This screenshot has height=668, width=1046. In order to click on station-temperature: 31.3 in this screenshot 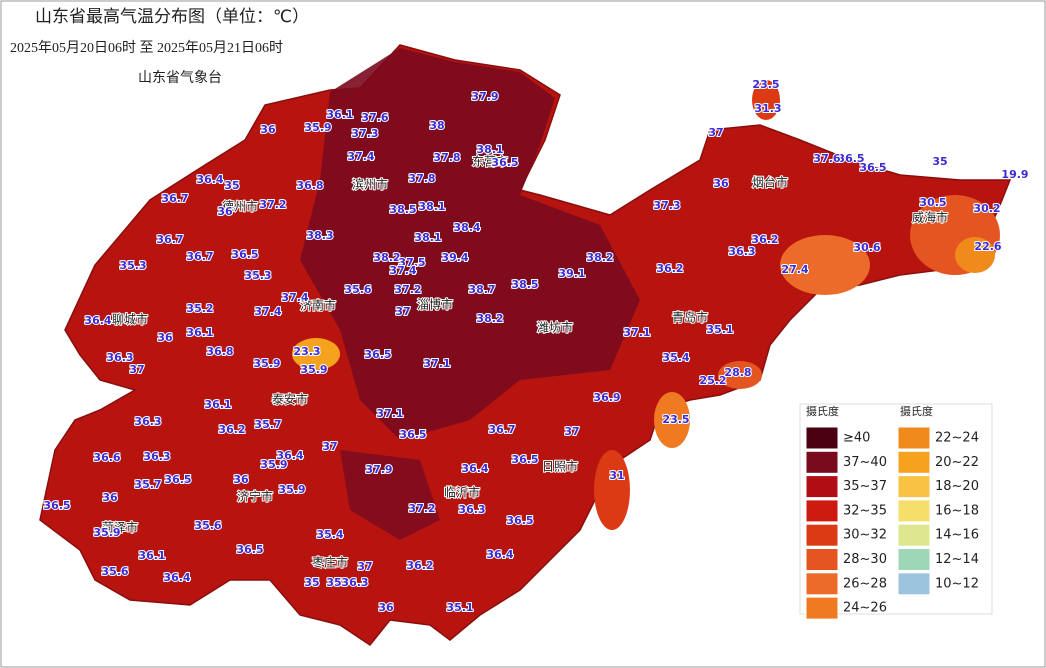, I will do `click(767, 108)`.